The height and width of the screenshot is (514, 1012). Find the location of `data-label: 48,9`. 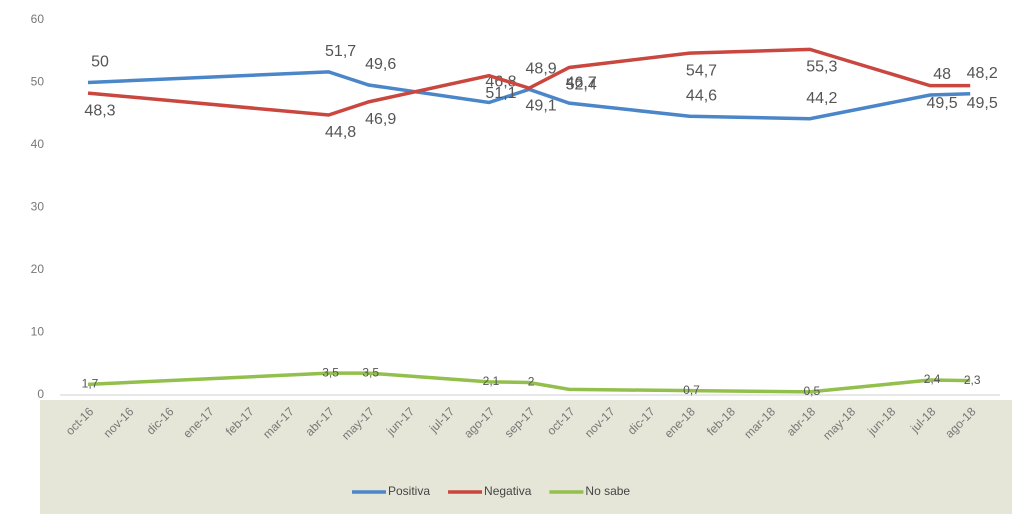

data-label: 48,9 is located at coordinates (541, 69).